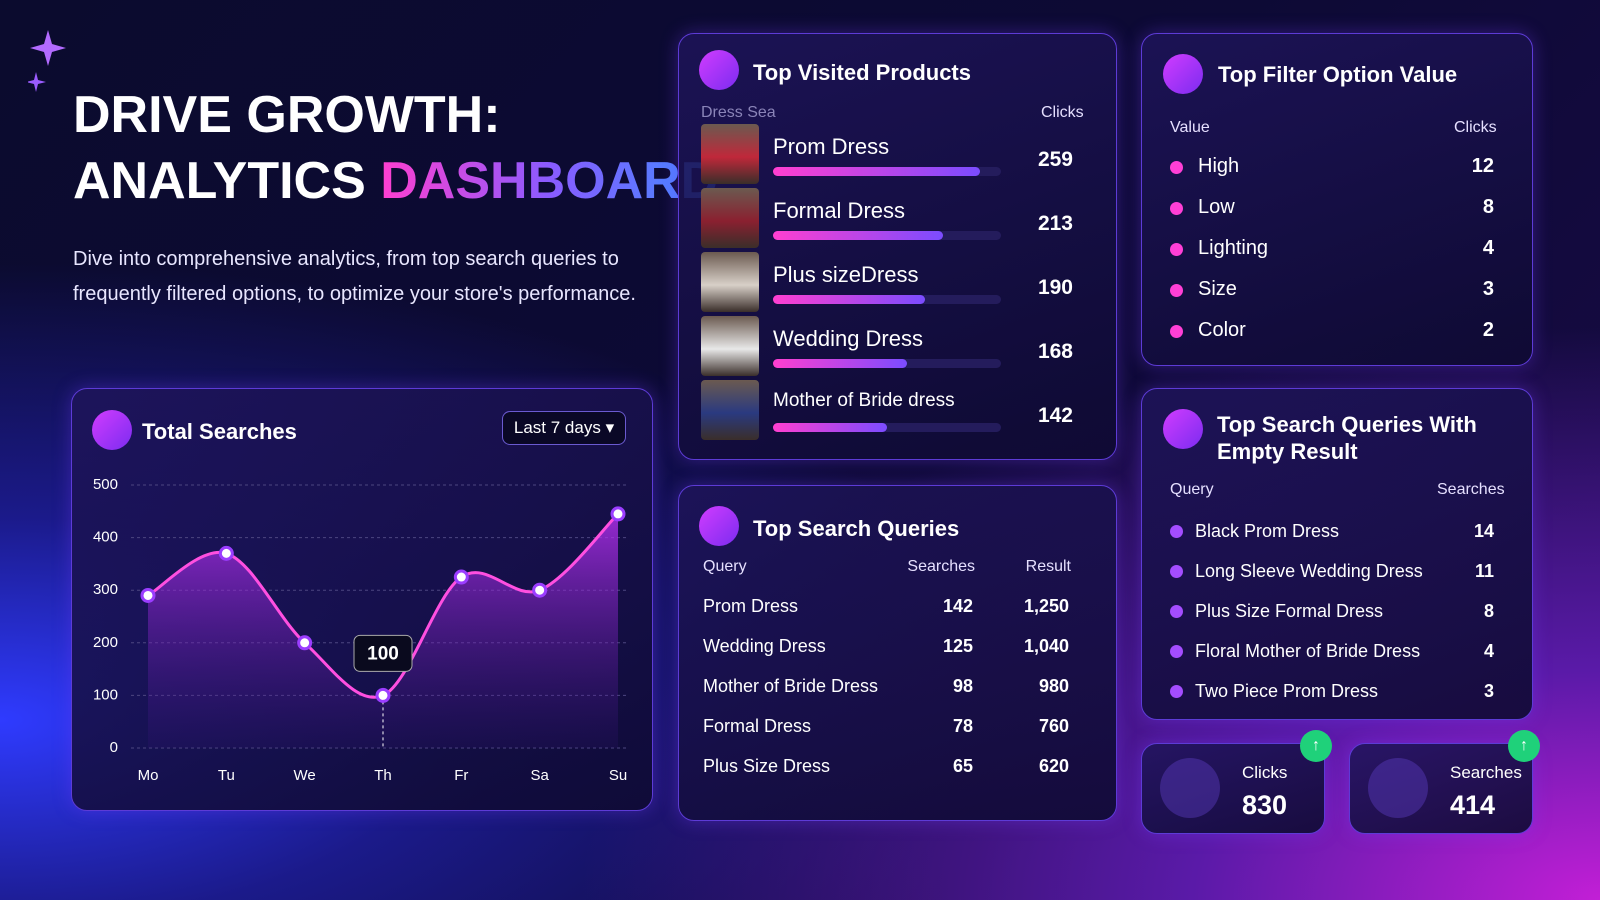 This screenshot has width=1600, height=900. I want to click on panel-title: Top Search Queries With Empty Result, so click(1347, 438).